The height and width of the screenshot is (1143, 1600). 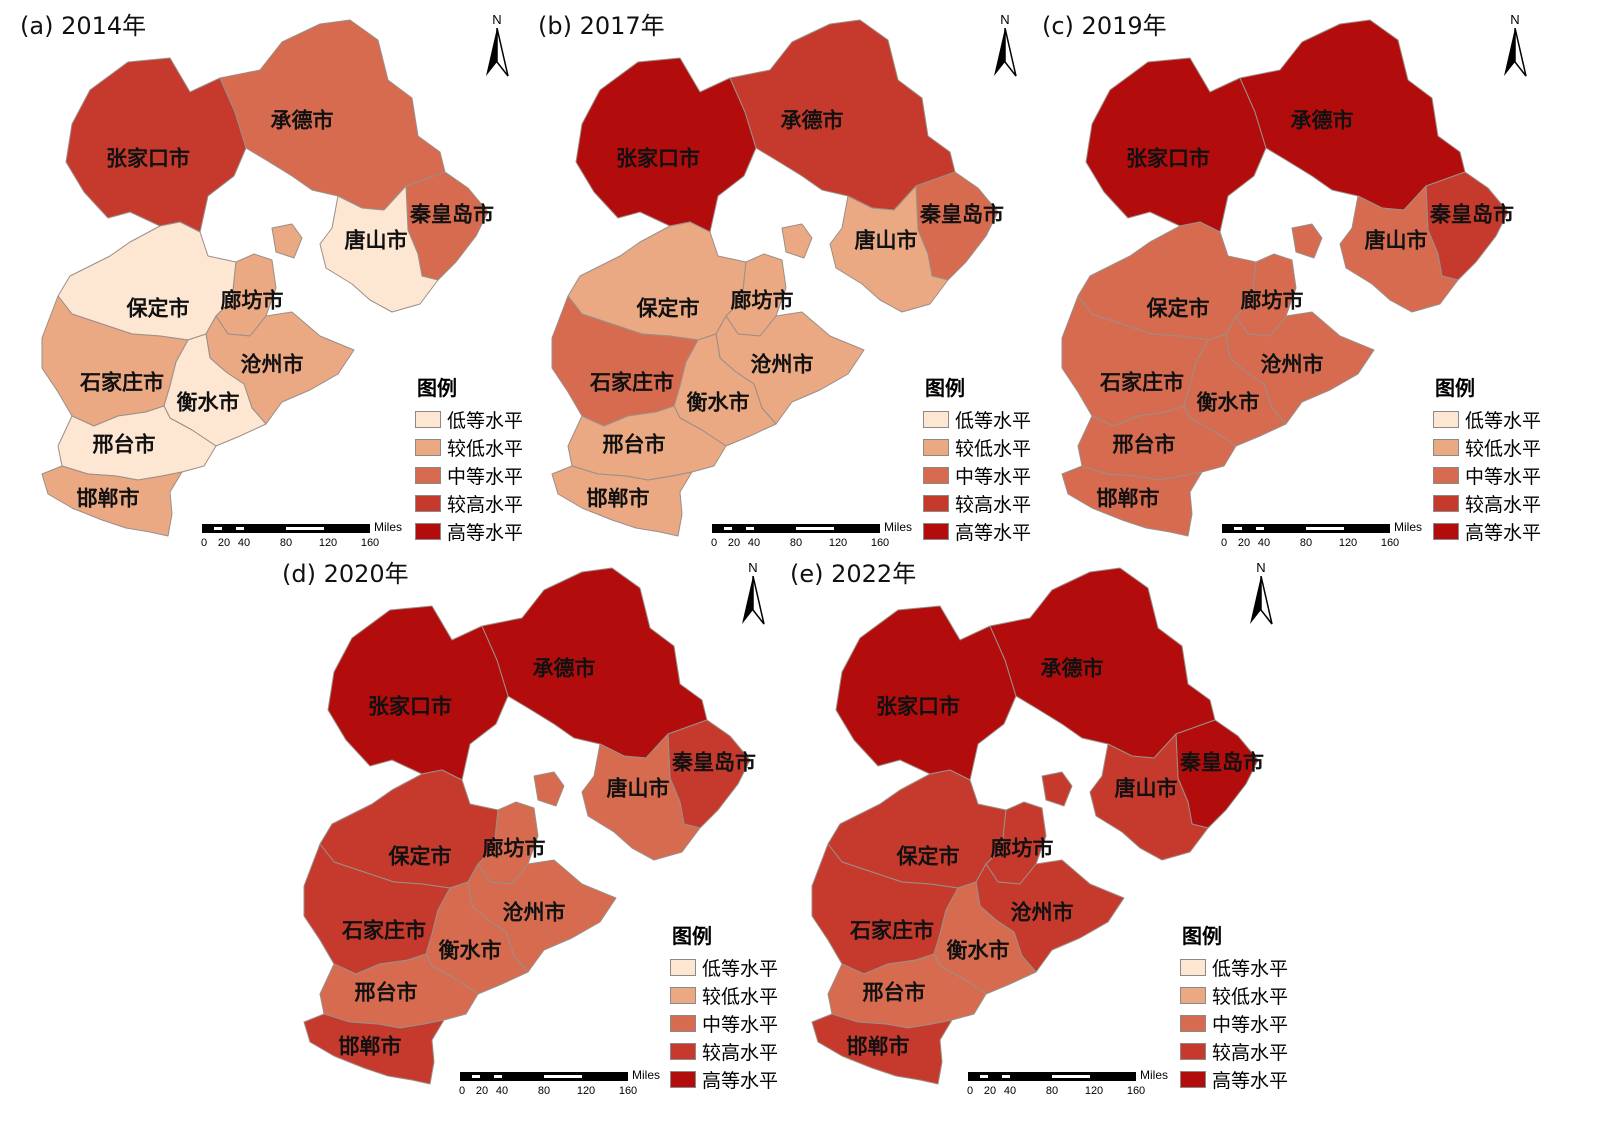 I want to click on scale-tick-label: 40, so click(x=1264, y=543).